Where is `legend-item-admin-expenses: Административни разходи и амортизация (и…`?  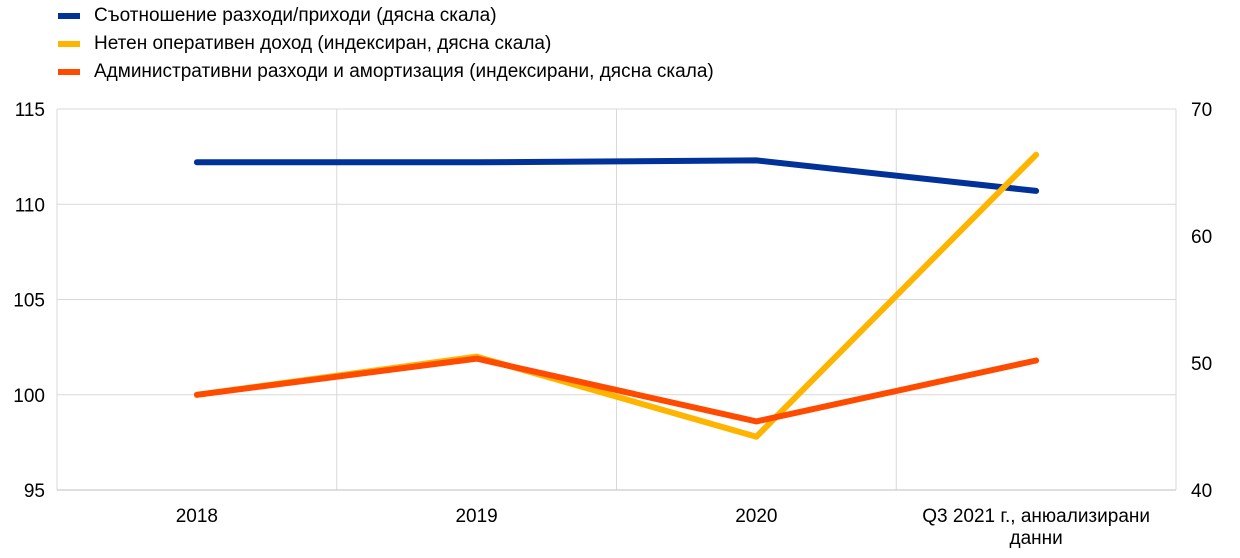
legend-item-admin-expenses: Административни разходи и амортизация (и… is located at coordinates (386, 72).